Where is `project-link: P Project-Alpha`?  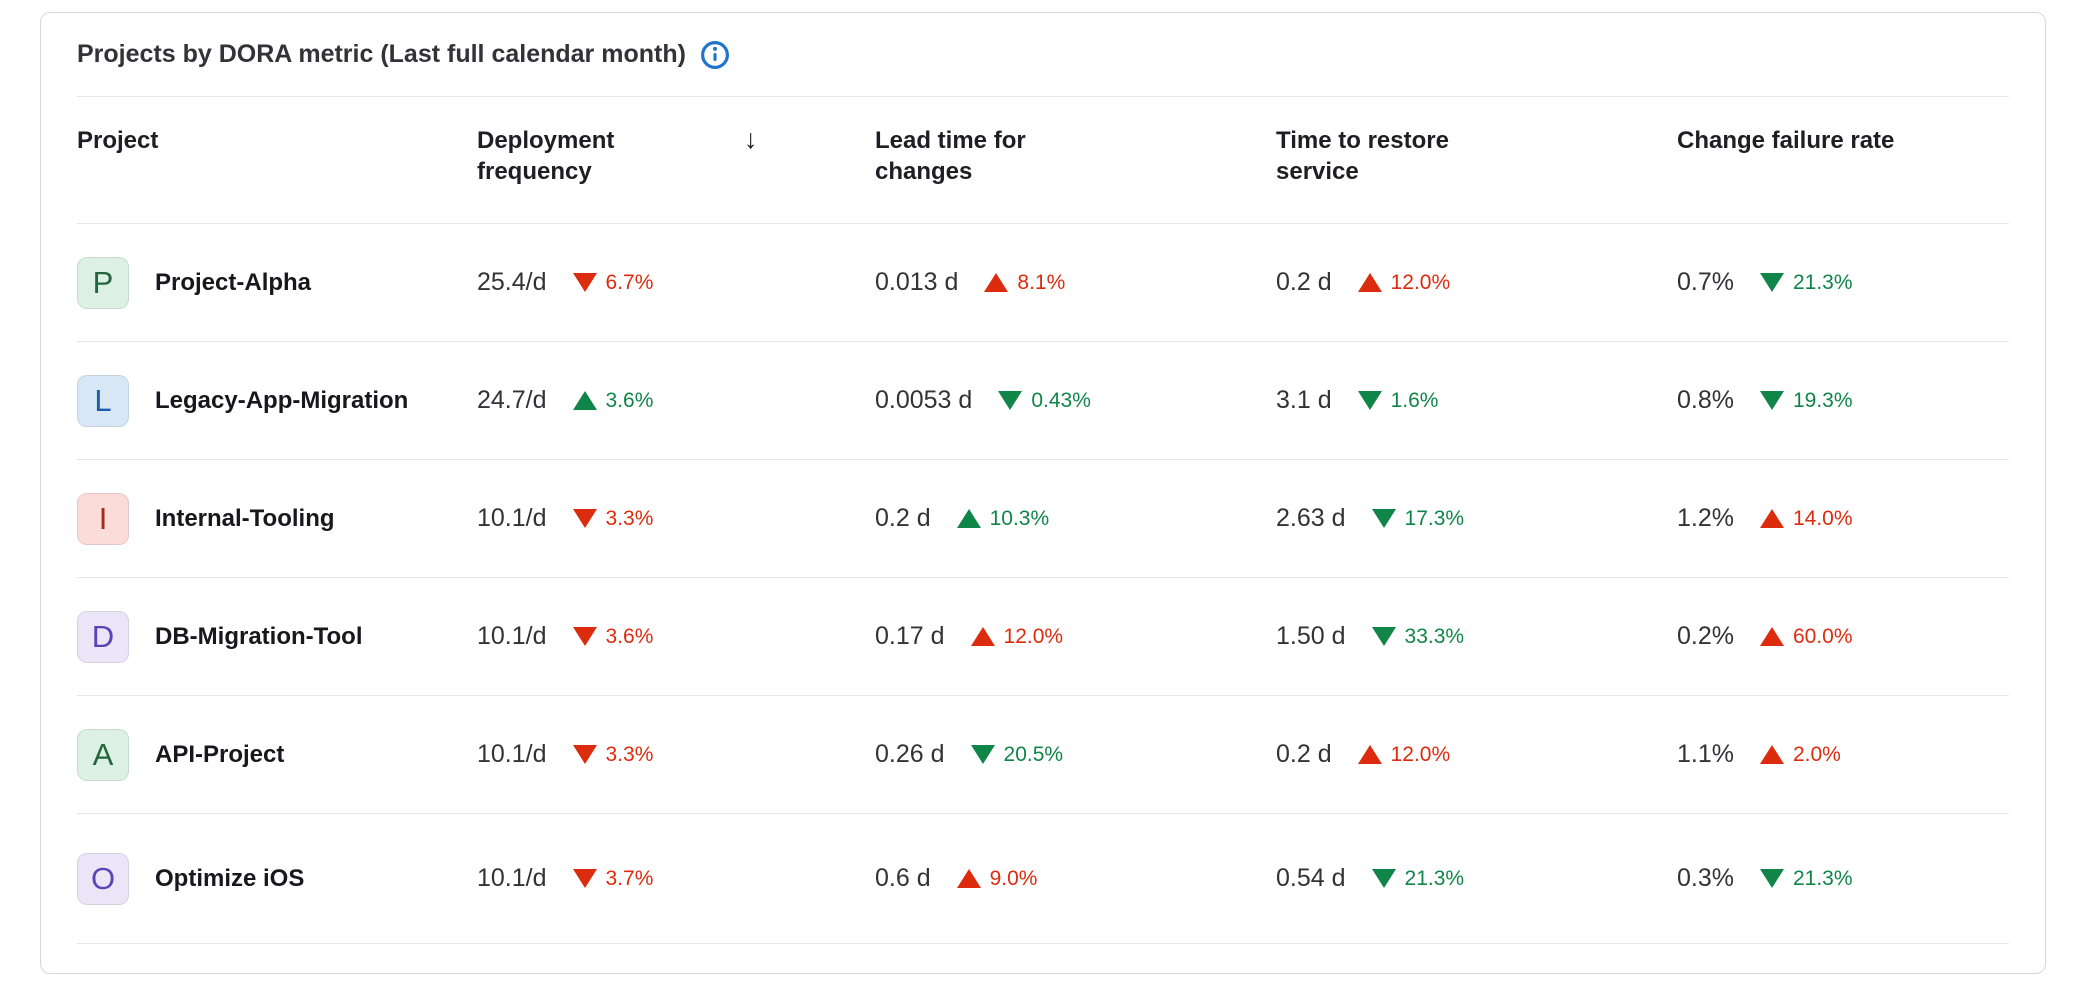 project-link: P Project-Alpha is located at coordinates (277, 282).